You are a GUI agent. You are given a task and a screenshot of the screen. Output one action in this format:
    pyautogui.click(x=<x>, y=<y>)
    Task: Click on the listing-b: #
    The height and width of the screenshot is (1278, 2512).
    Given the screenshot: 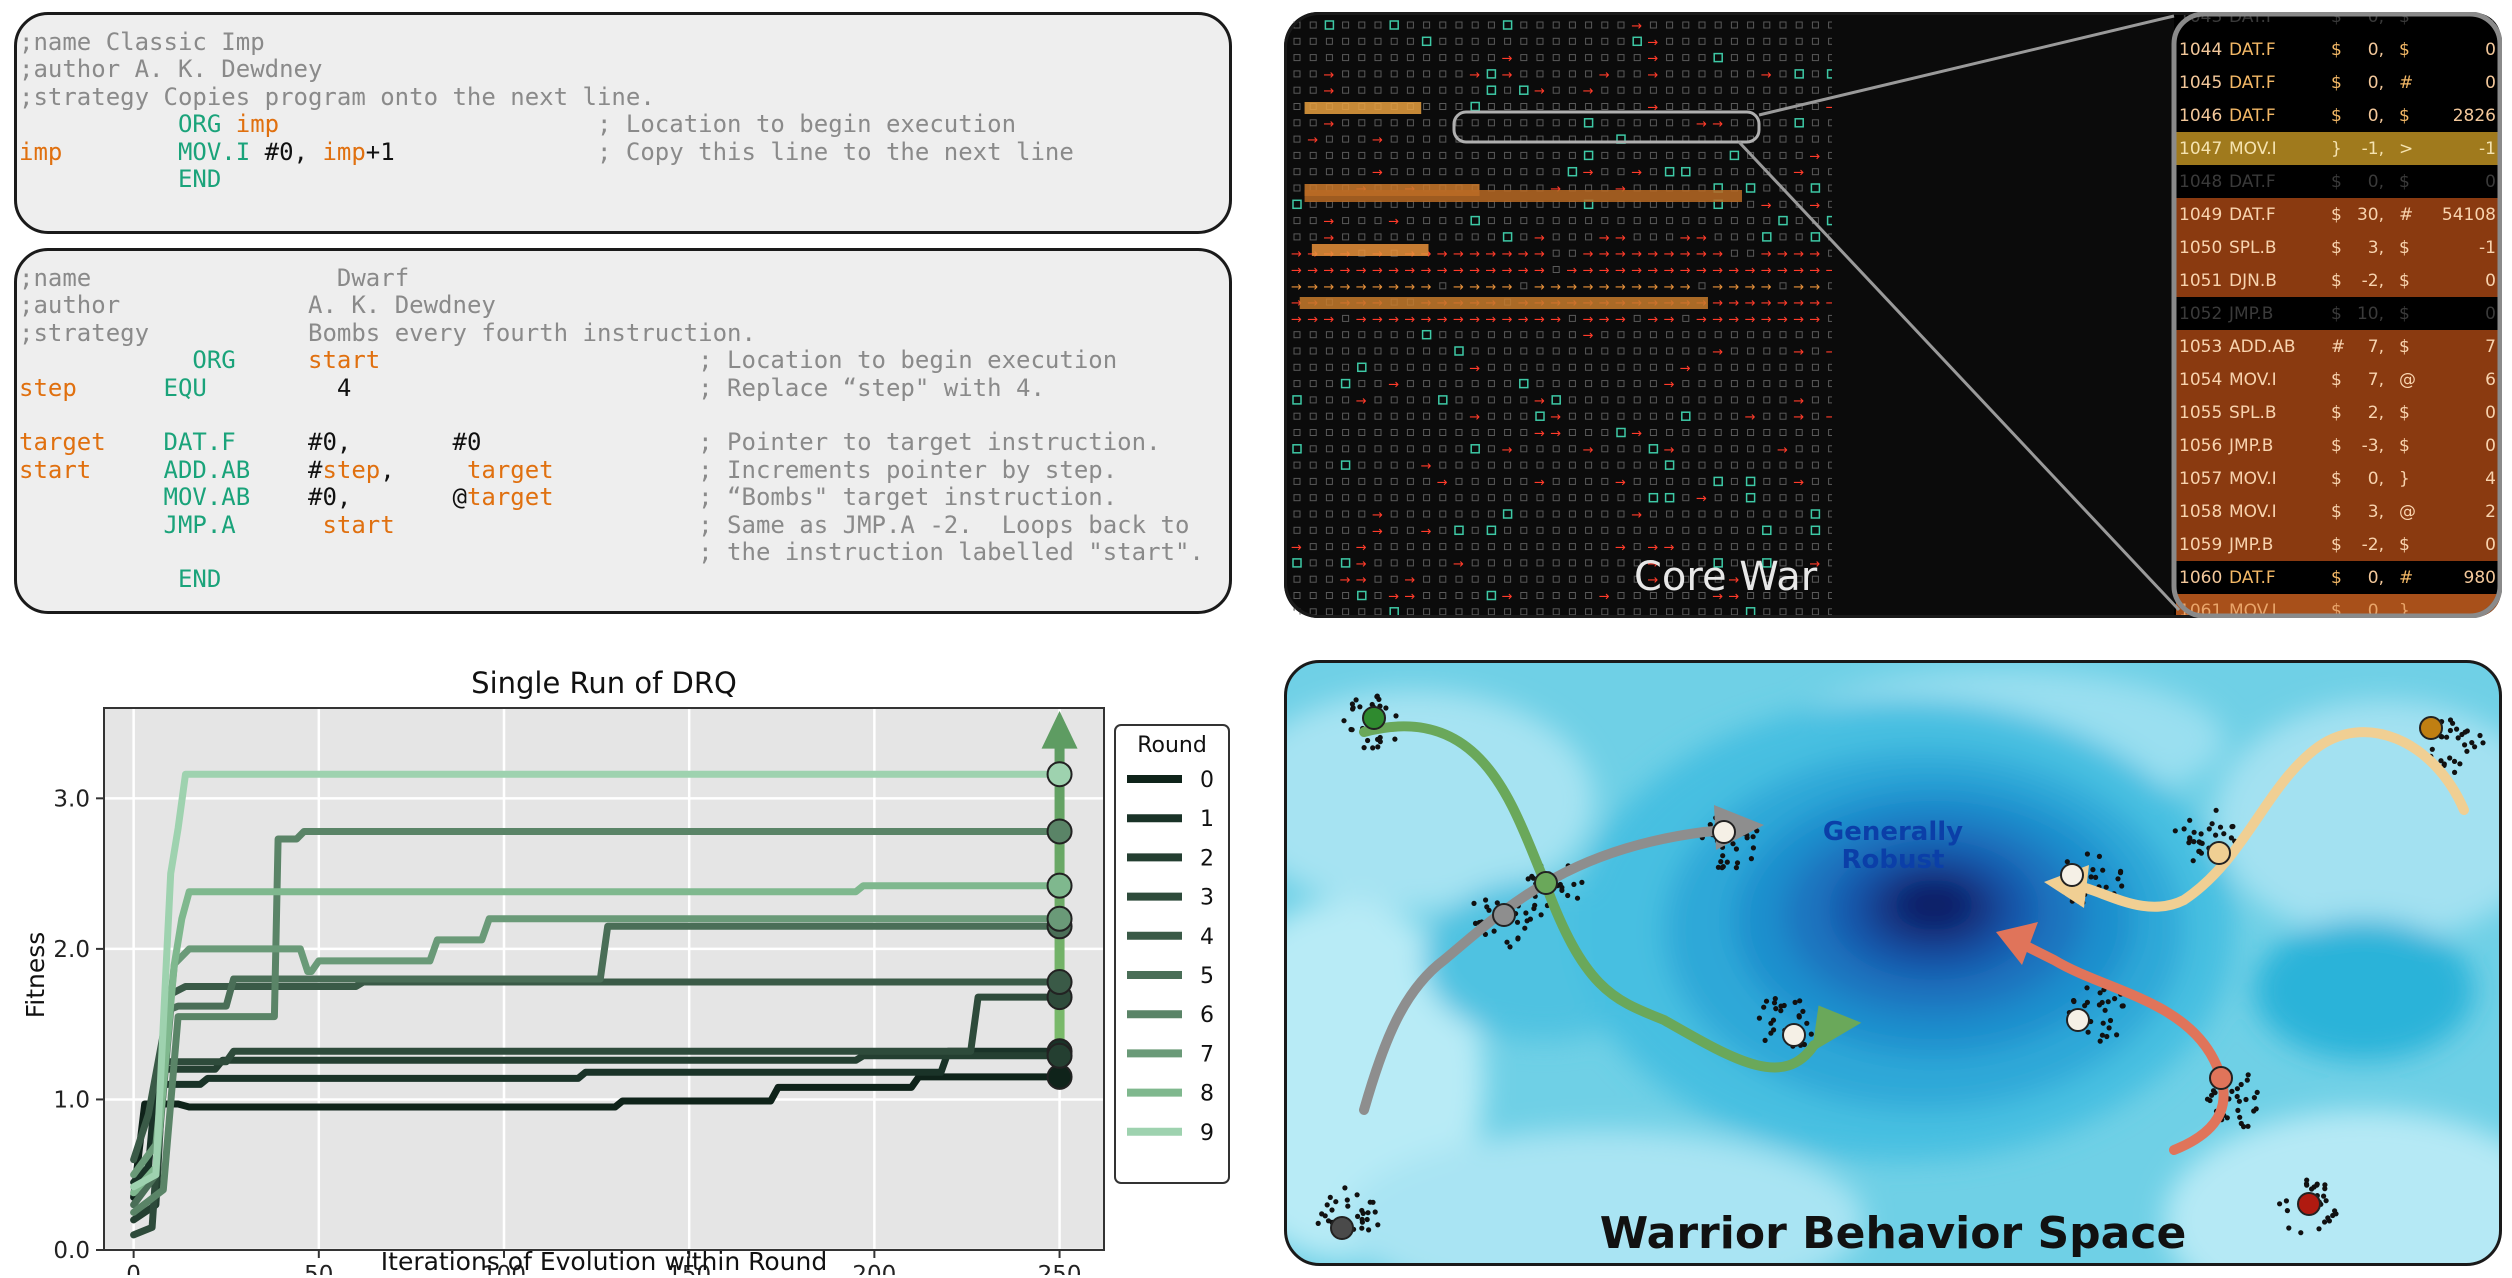 What is the action you would take?
    pyautogui.click(x=2406, y=578)
    